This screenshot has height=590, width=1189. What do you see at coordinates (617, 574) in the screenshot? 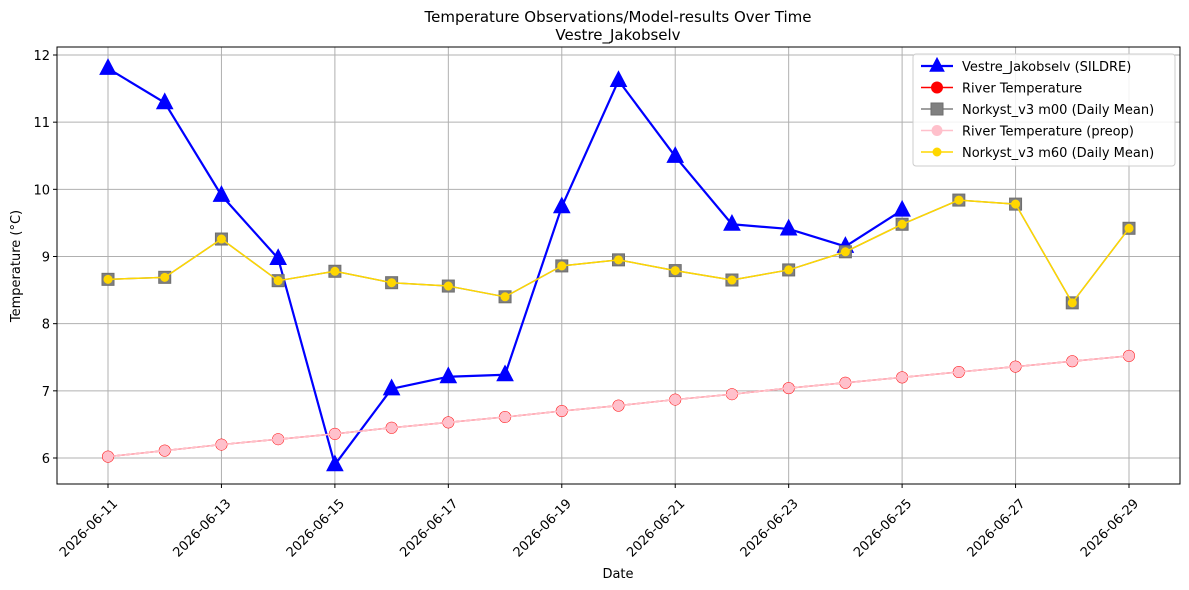
I see `x-axis-title: Date` at bounding box center [617, 574].